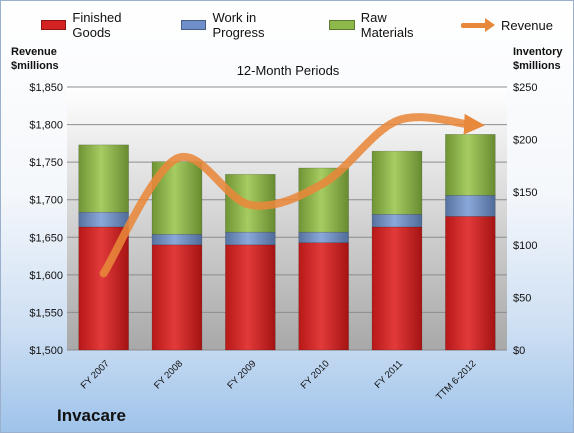  Describe the element at coordinates (525, 193) in the screenshot. I see `right-tick-label: $150` at that location.